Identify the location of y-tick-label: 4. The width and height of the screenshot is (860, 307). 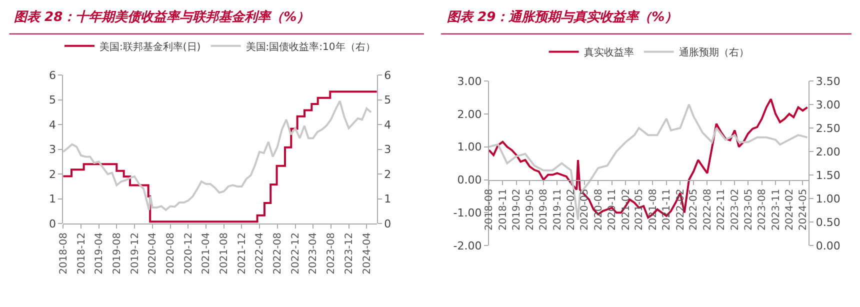
(52, 125).